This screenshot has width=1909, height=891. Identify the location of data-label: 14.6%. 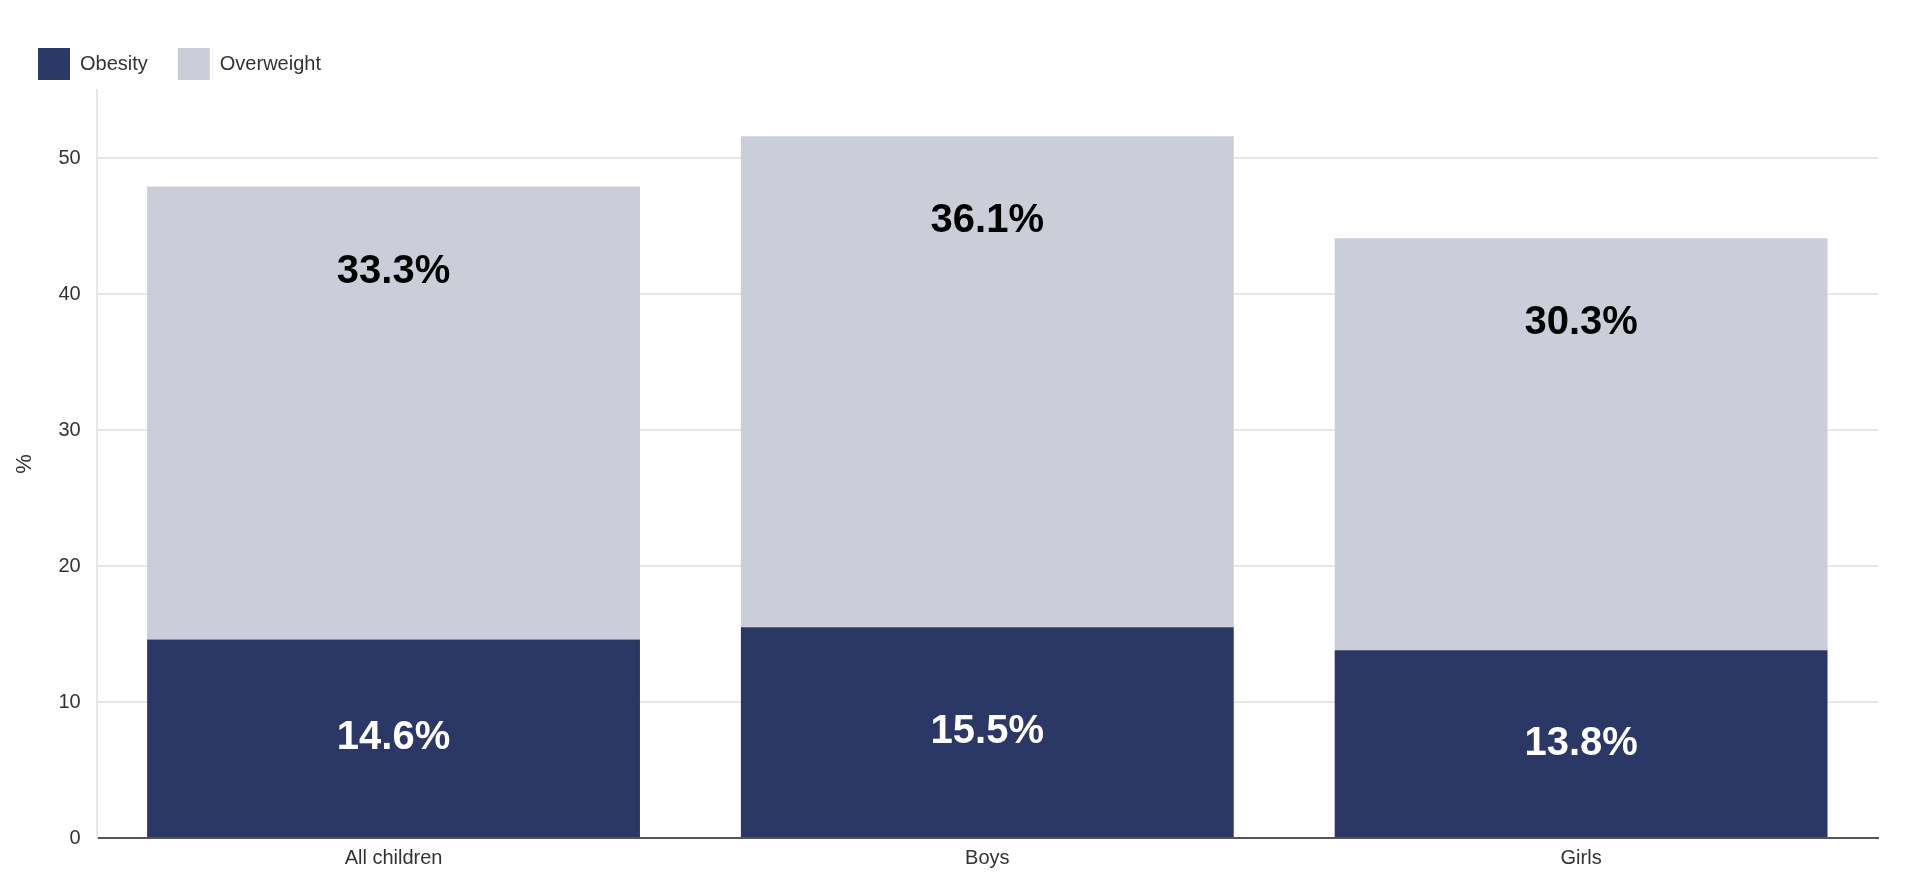
(393, 735).